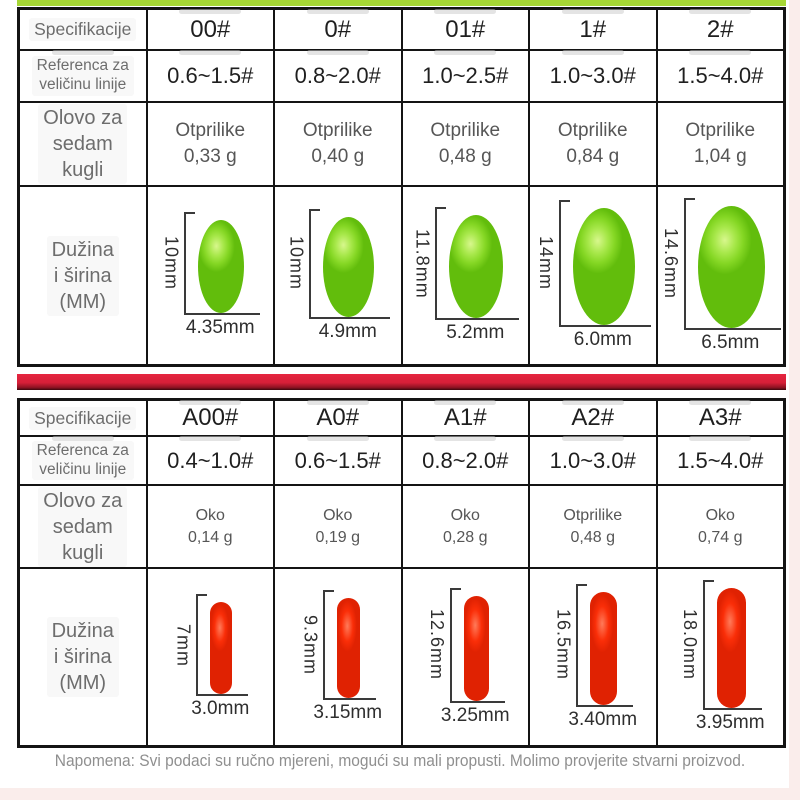 This screenshot has height=800, width=800. Describe the element at coordinates (183, 645) in the screenshot. I see `height-dimension-label: 7mm` at that location.